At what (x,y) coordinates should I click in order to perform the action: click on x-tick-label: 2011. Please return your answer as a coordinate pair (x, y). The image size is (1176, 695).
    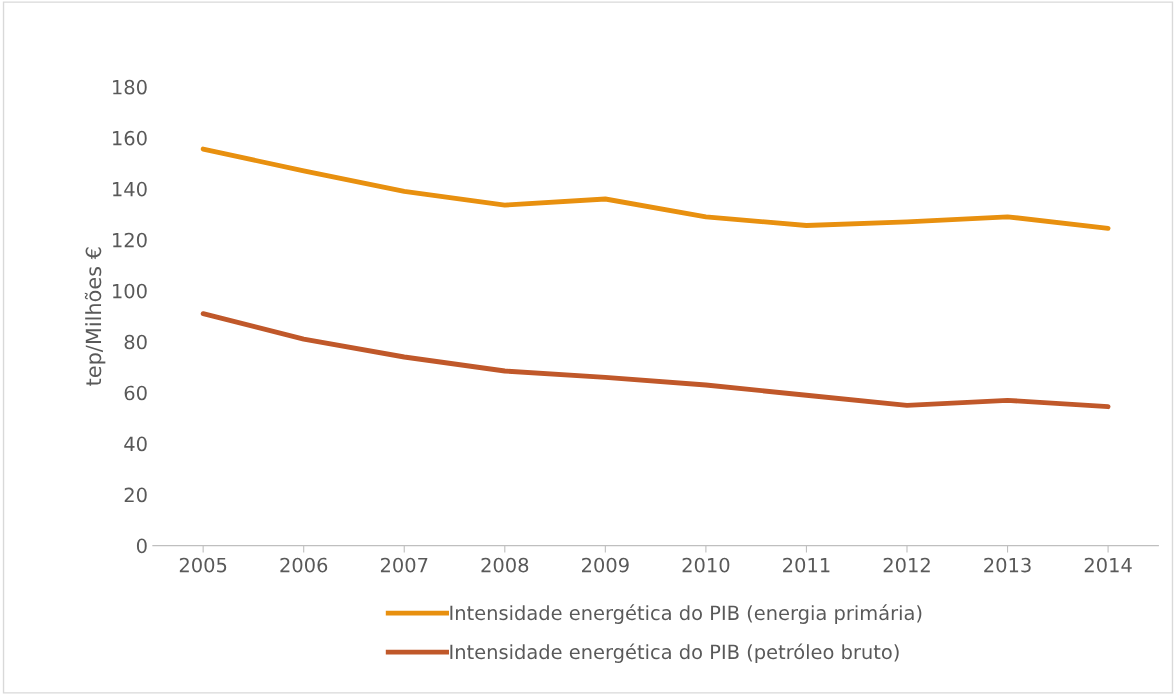
    Looking at the image, I should click on (806, 565).